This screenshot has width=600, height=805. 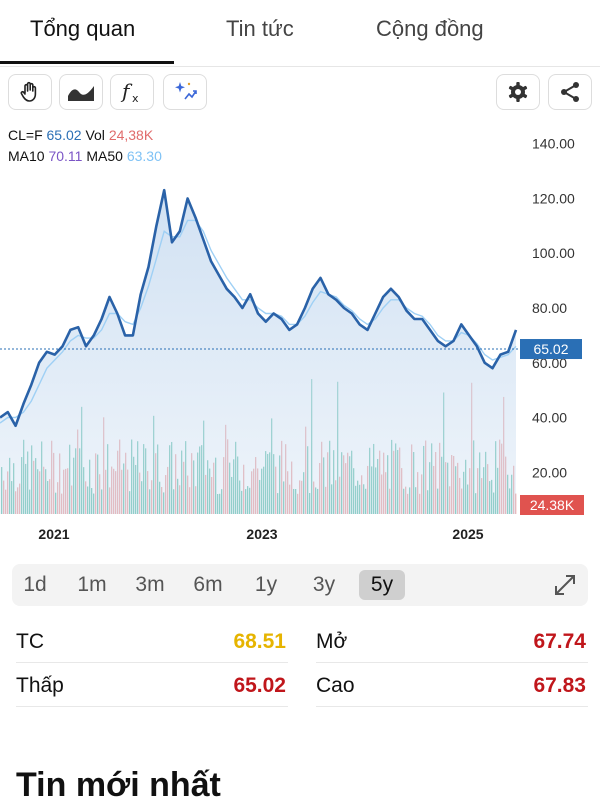 I want to click on volume-tag, so click(x=552, y=505).